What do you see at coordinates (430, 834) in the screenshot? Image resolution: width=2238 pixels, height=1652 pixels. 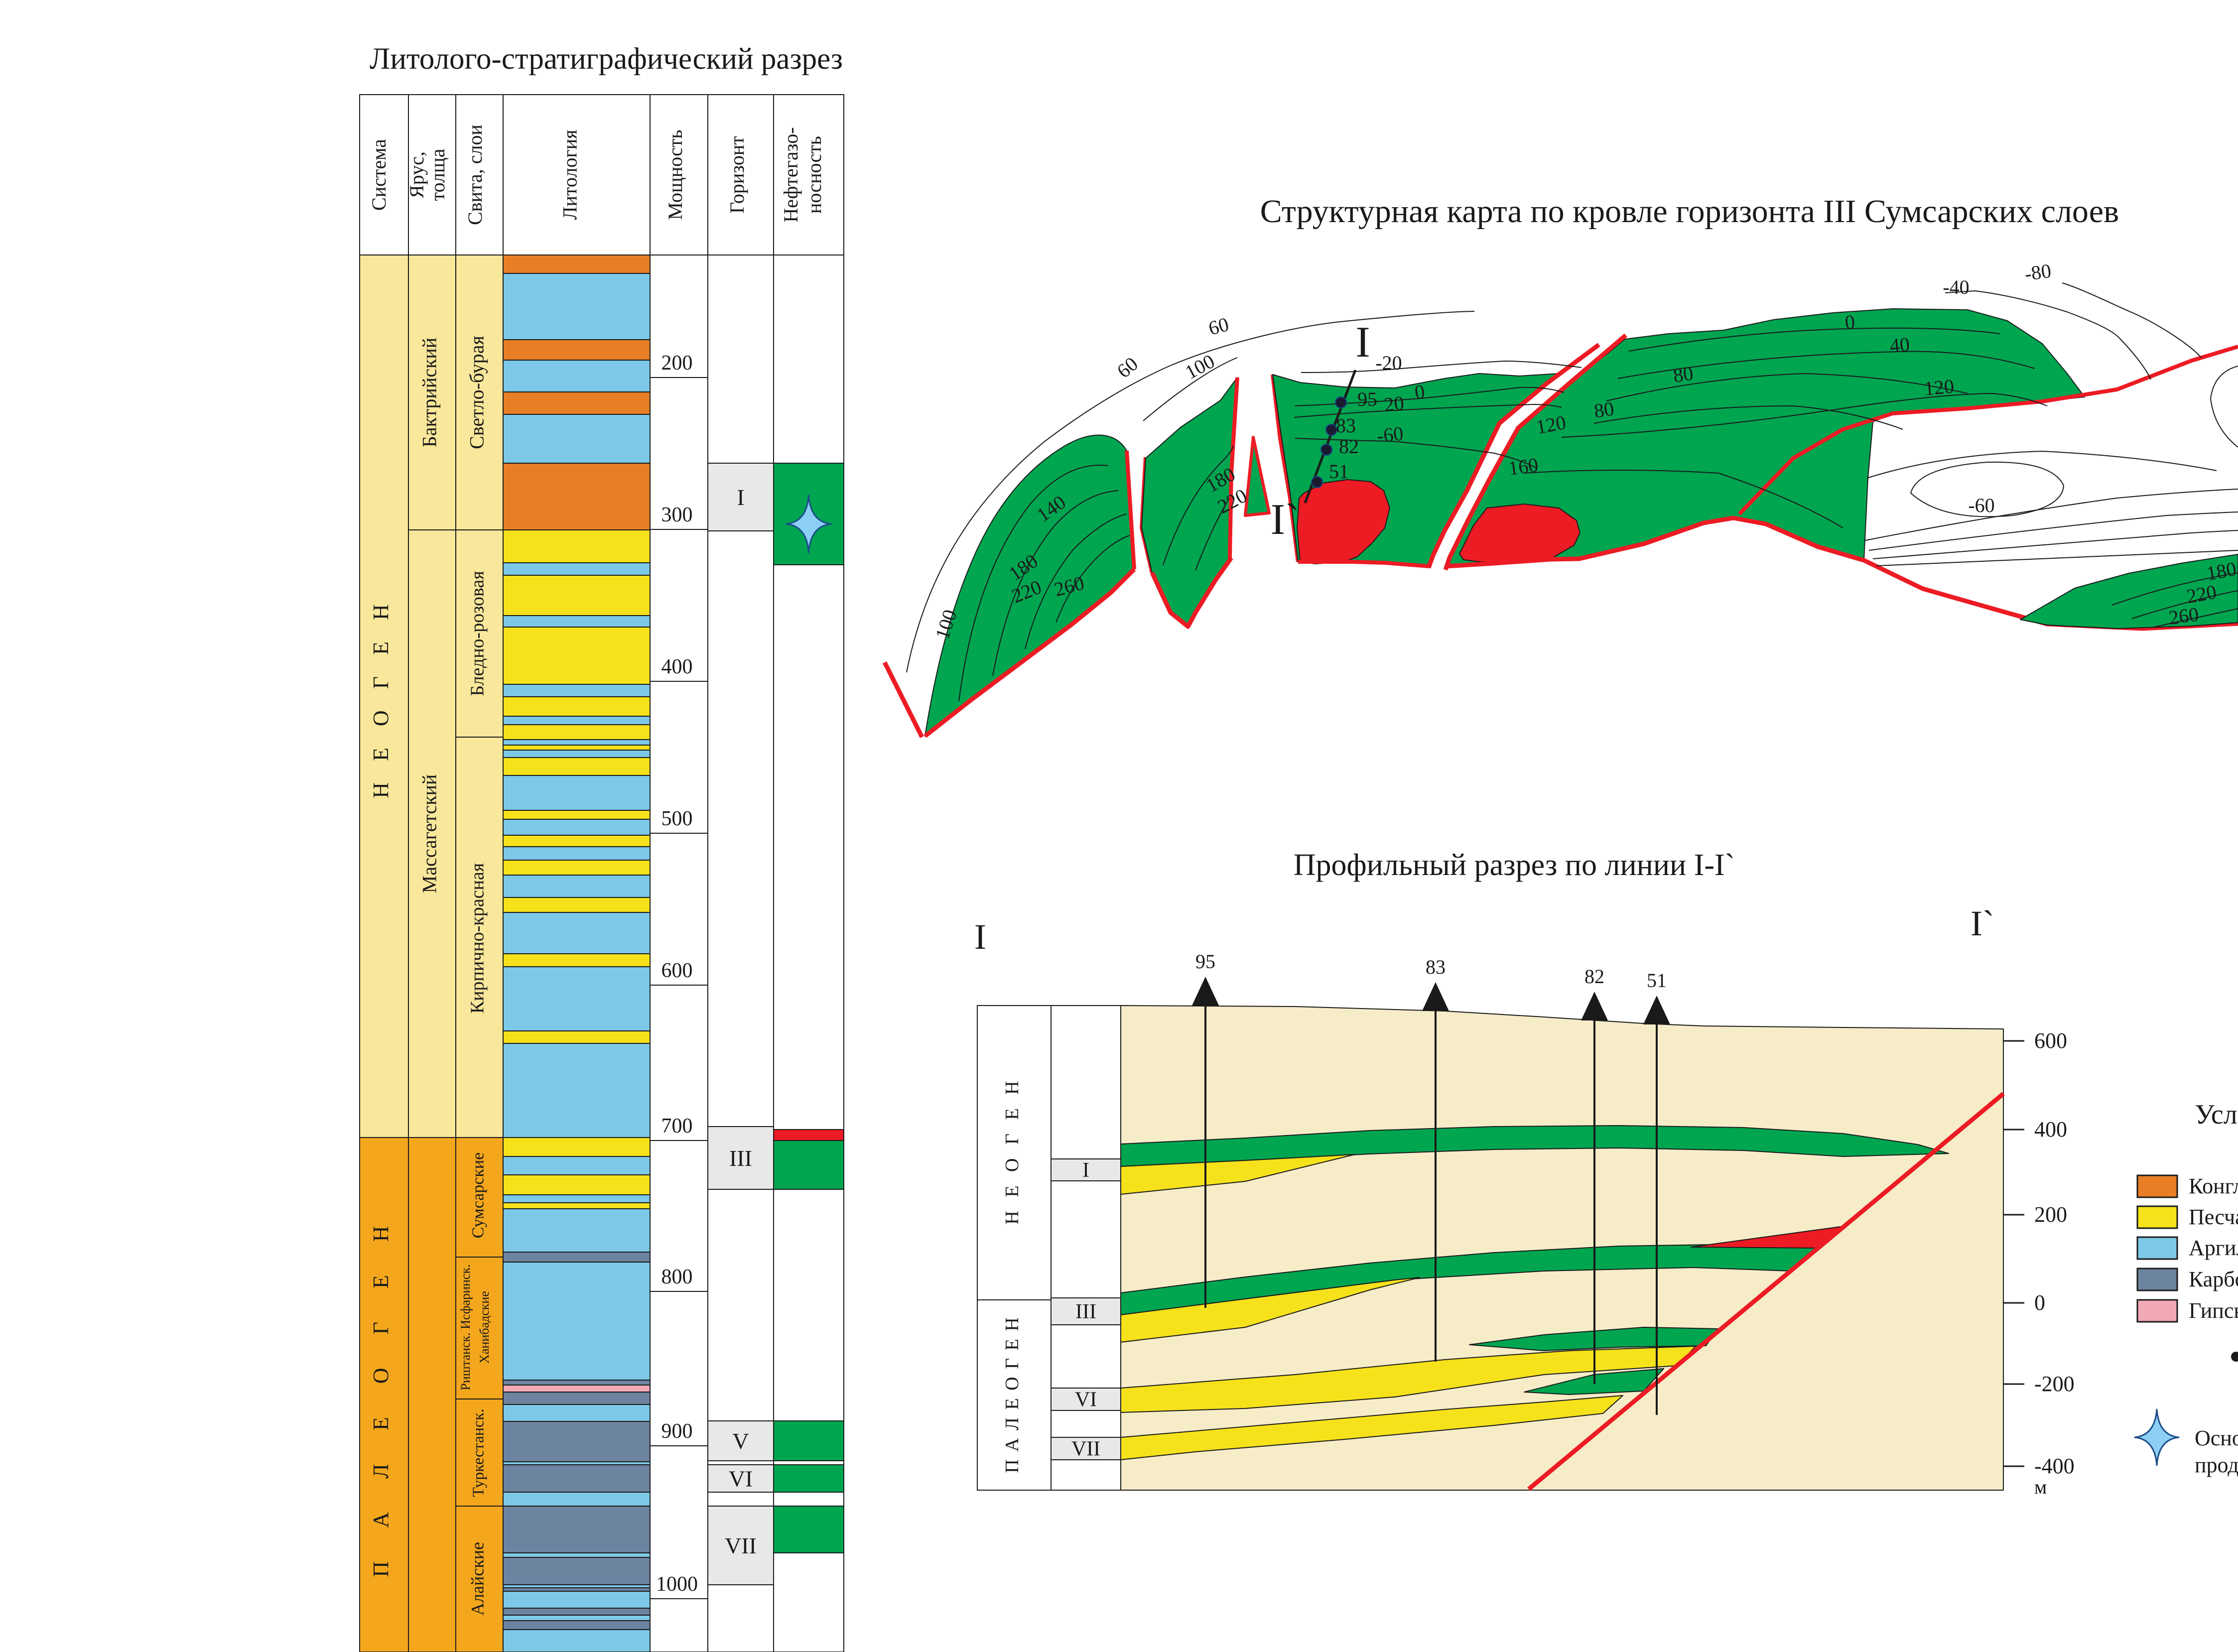 I see `svg-text: Массагетский` at bounding box center [430, 834].